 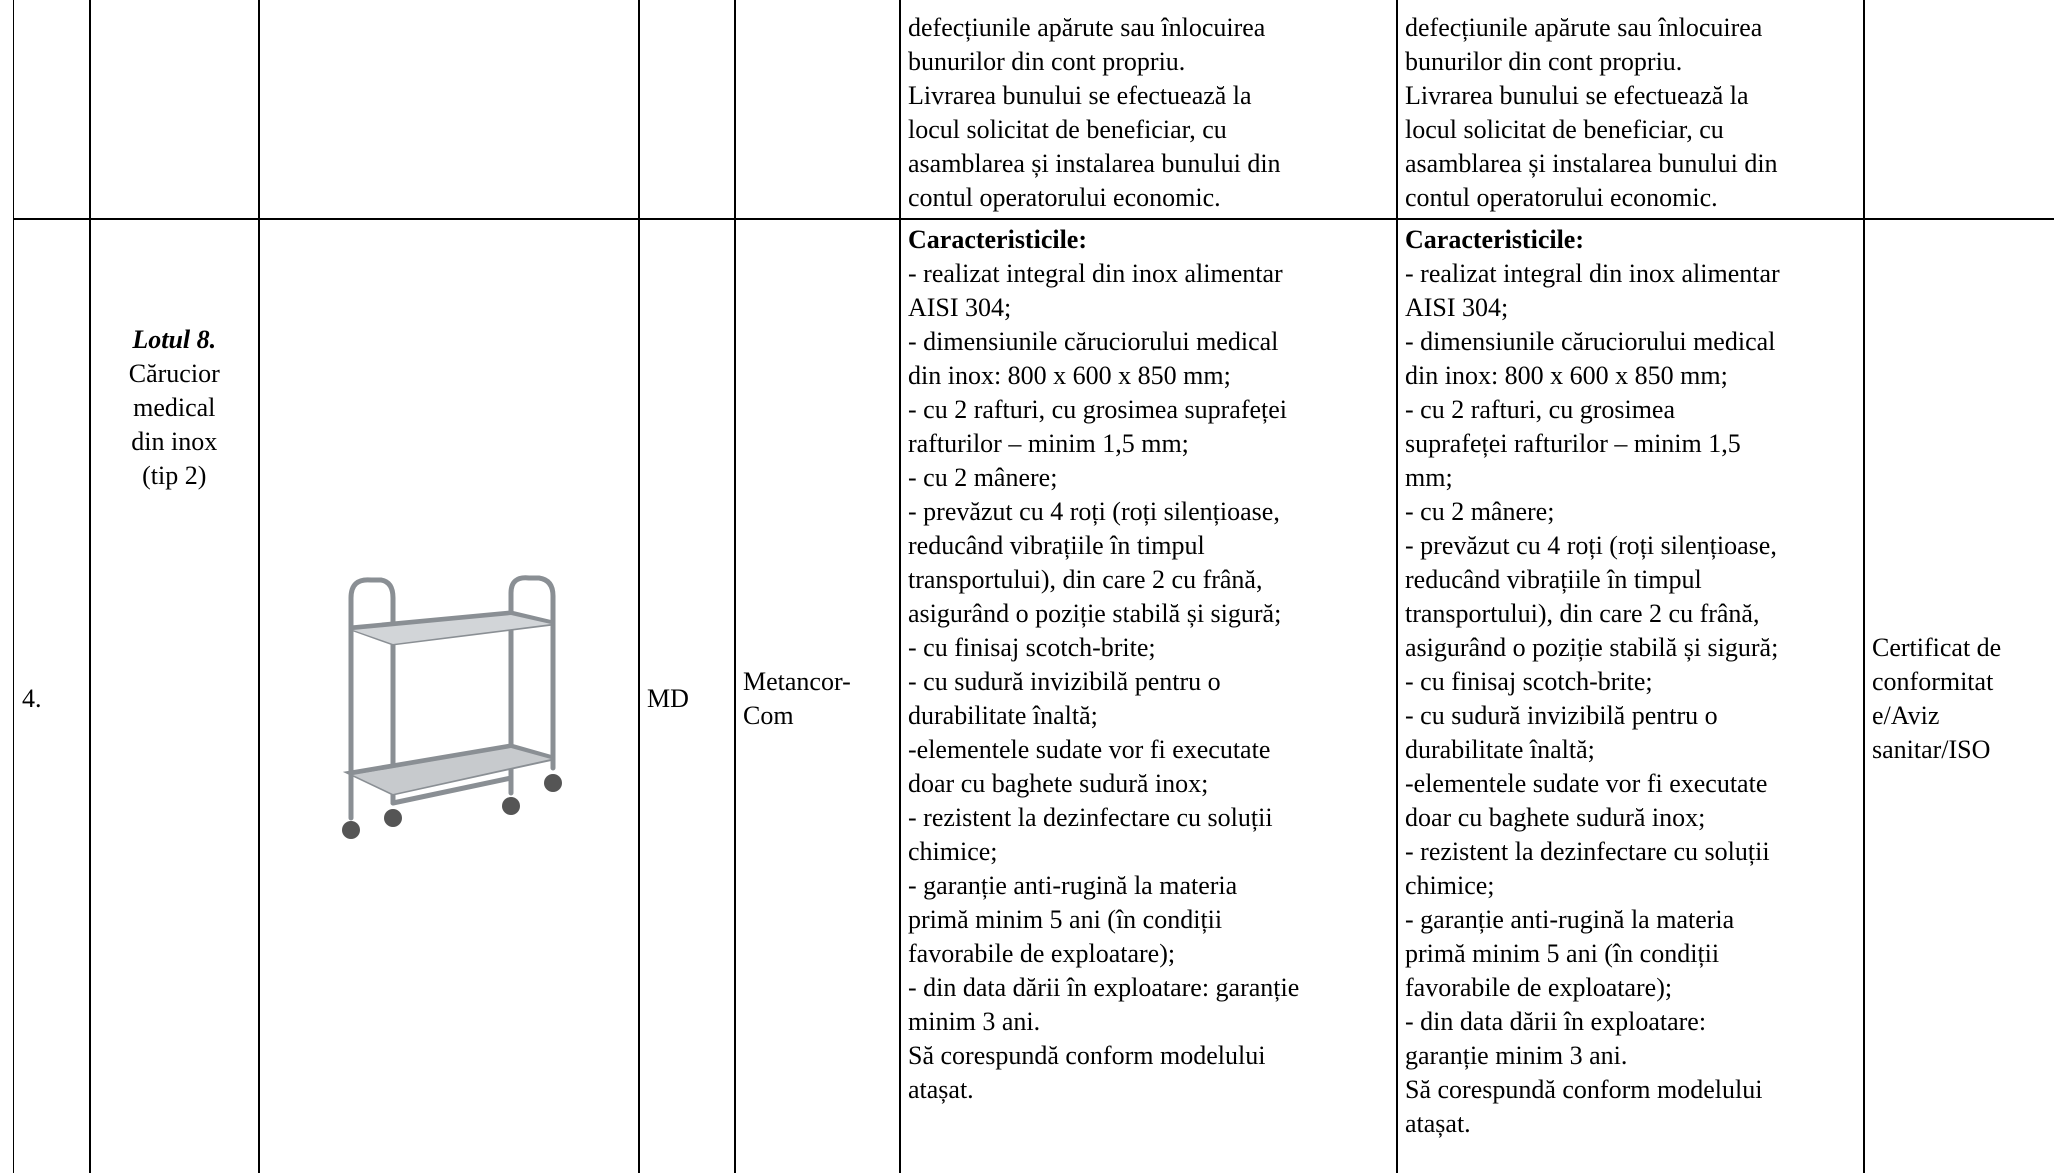 What do you see at coordinates (1098, 409) in the screenshot?
I see `cell-text: - cu 2 rafturi, cu grosimea suprafeței` at bounding box center [1098, 409].